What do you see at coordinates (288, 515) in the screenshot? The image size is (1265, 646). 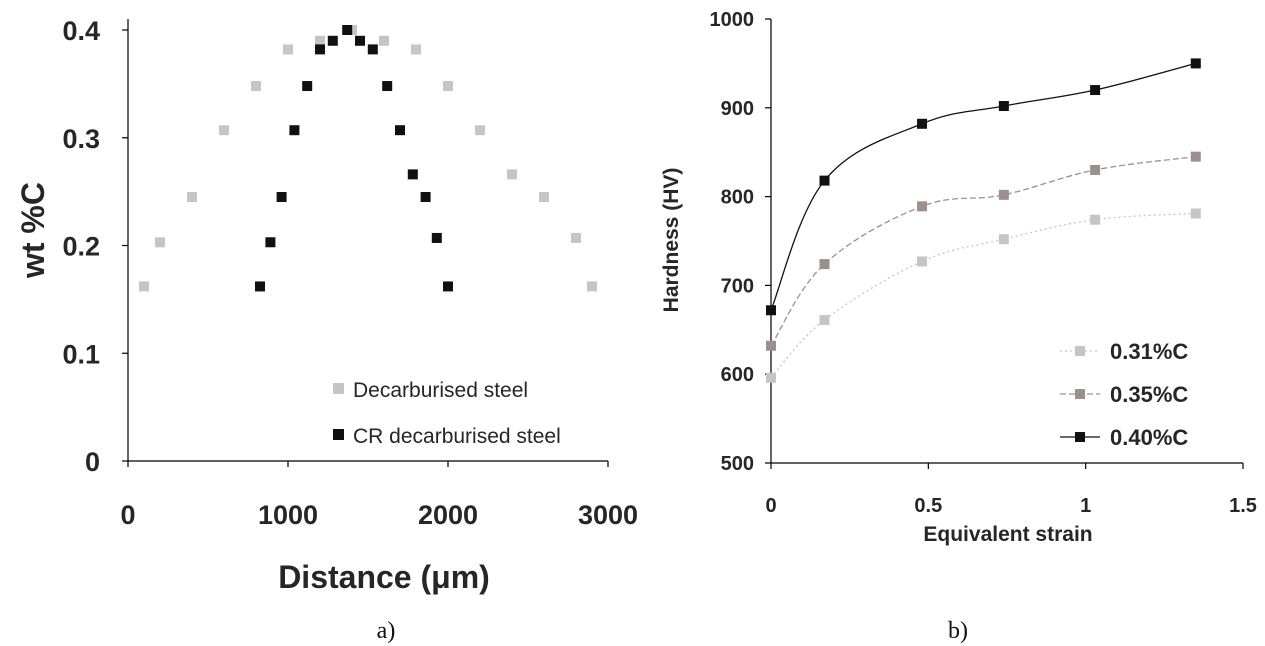 I see `chart-a-x-tick-label: 1000` at bounding box center [288, 515].